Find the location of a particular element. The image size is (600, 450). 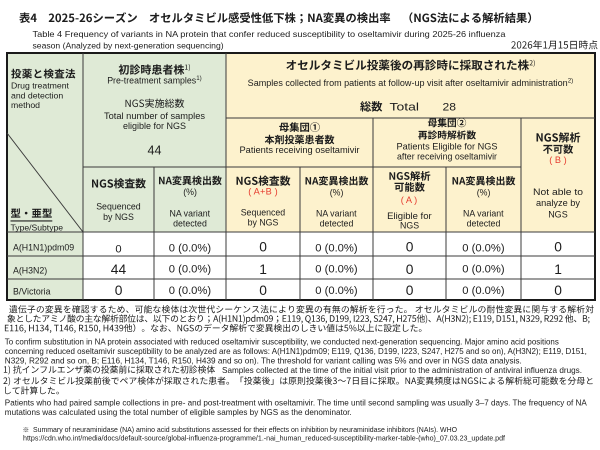

svg-text: Not able to is located at coordinates (558, 192).